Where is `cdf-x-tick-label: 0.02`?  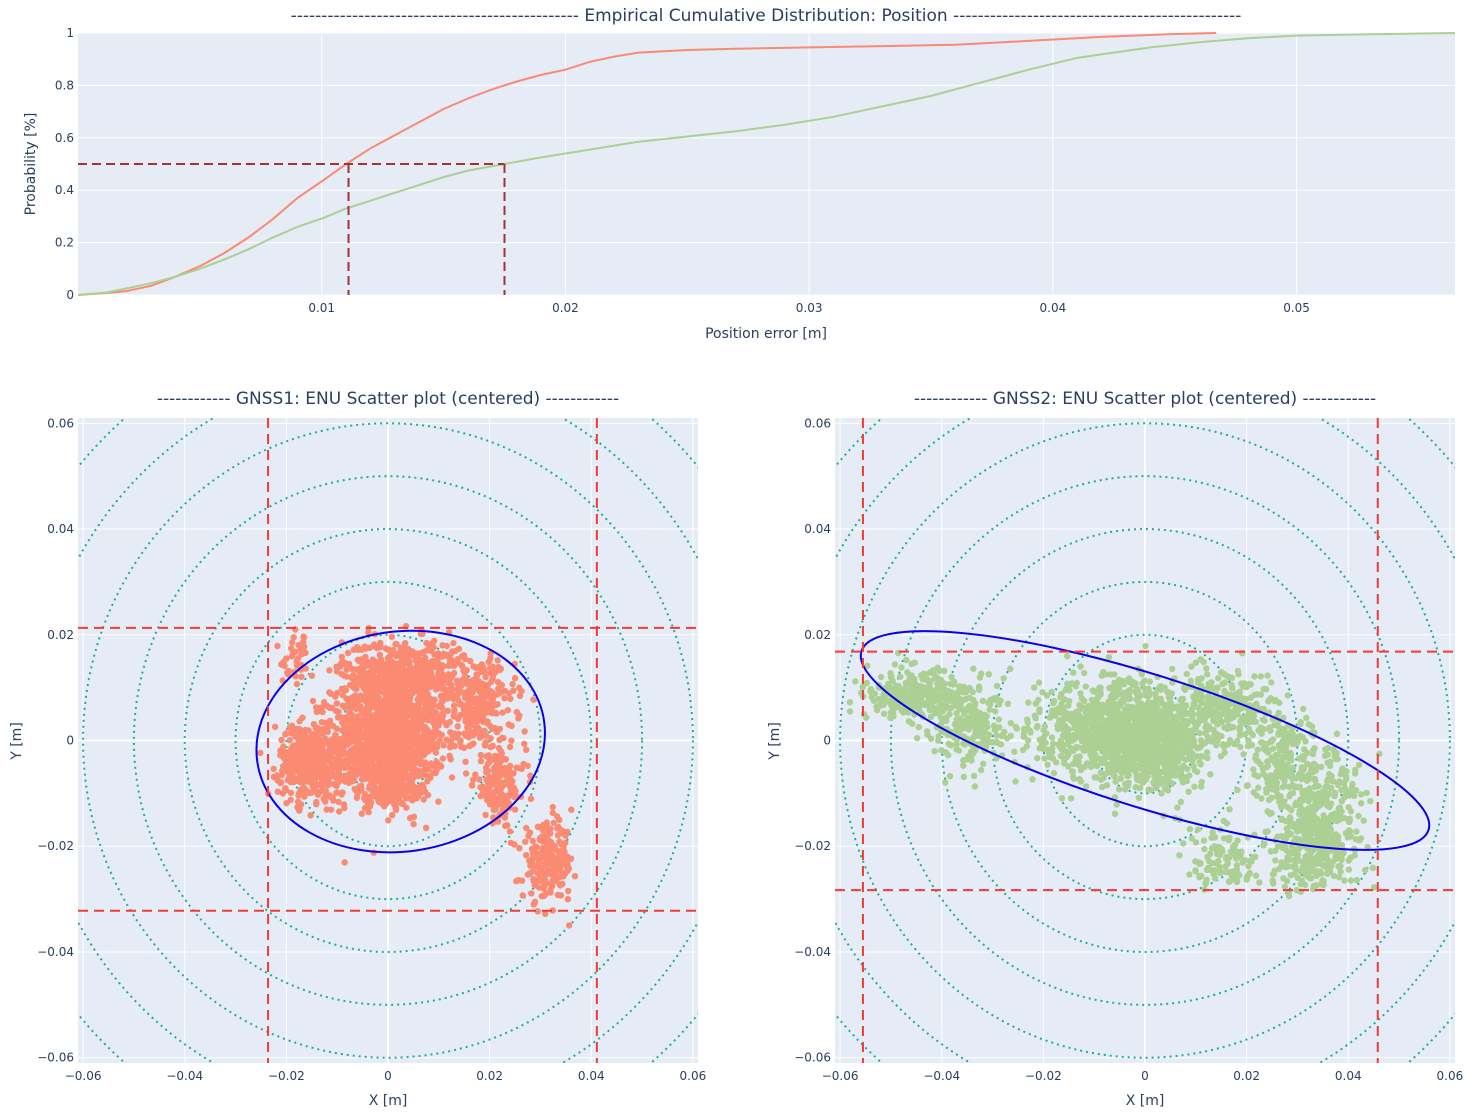
cdf-x-tick-label: 0.02 is located at coordinates (565, 308).